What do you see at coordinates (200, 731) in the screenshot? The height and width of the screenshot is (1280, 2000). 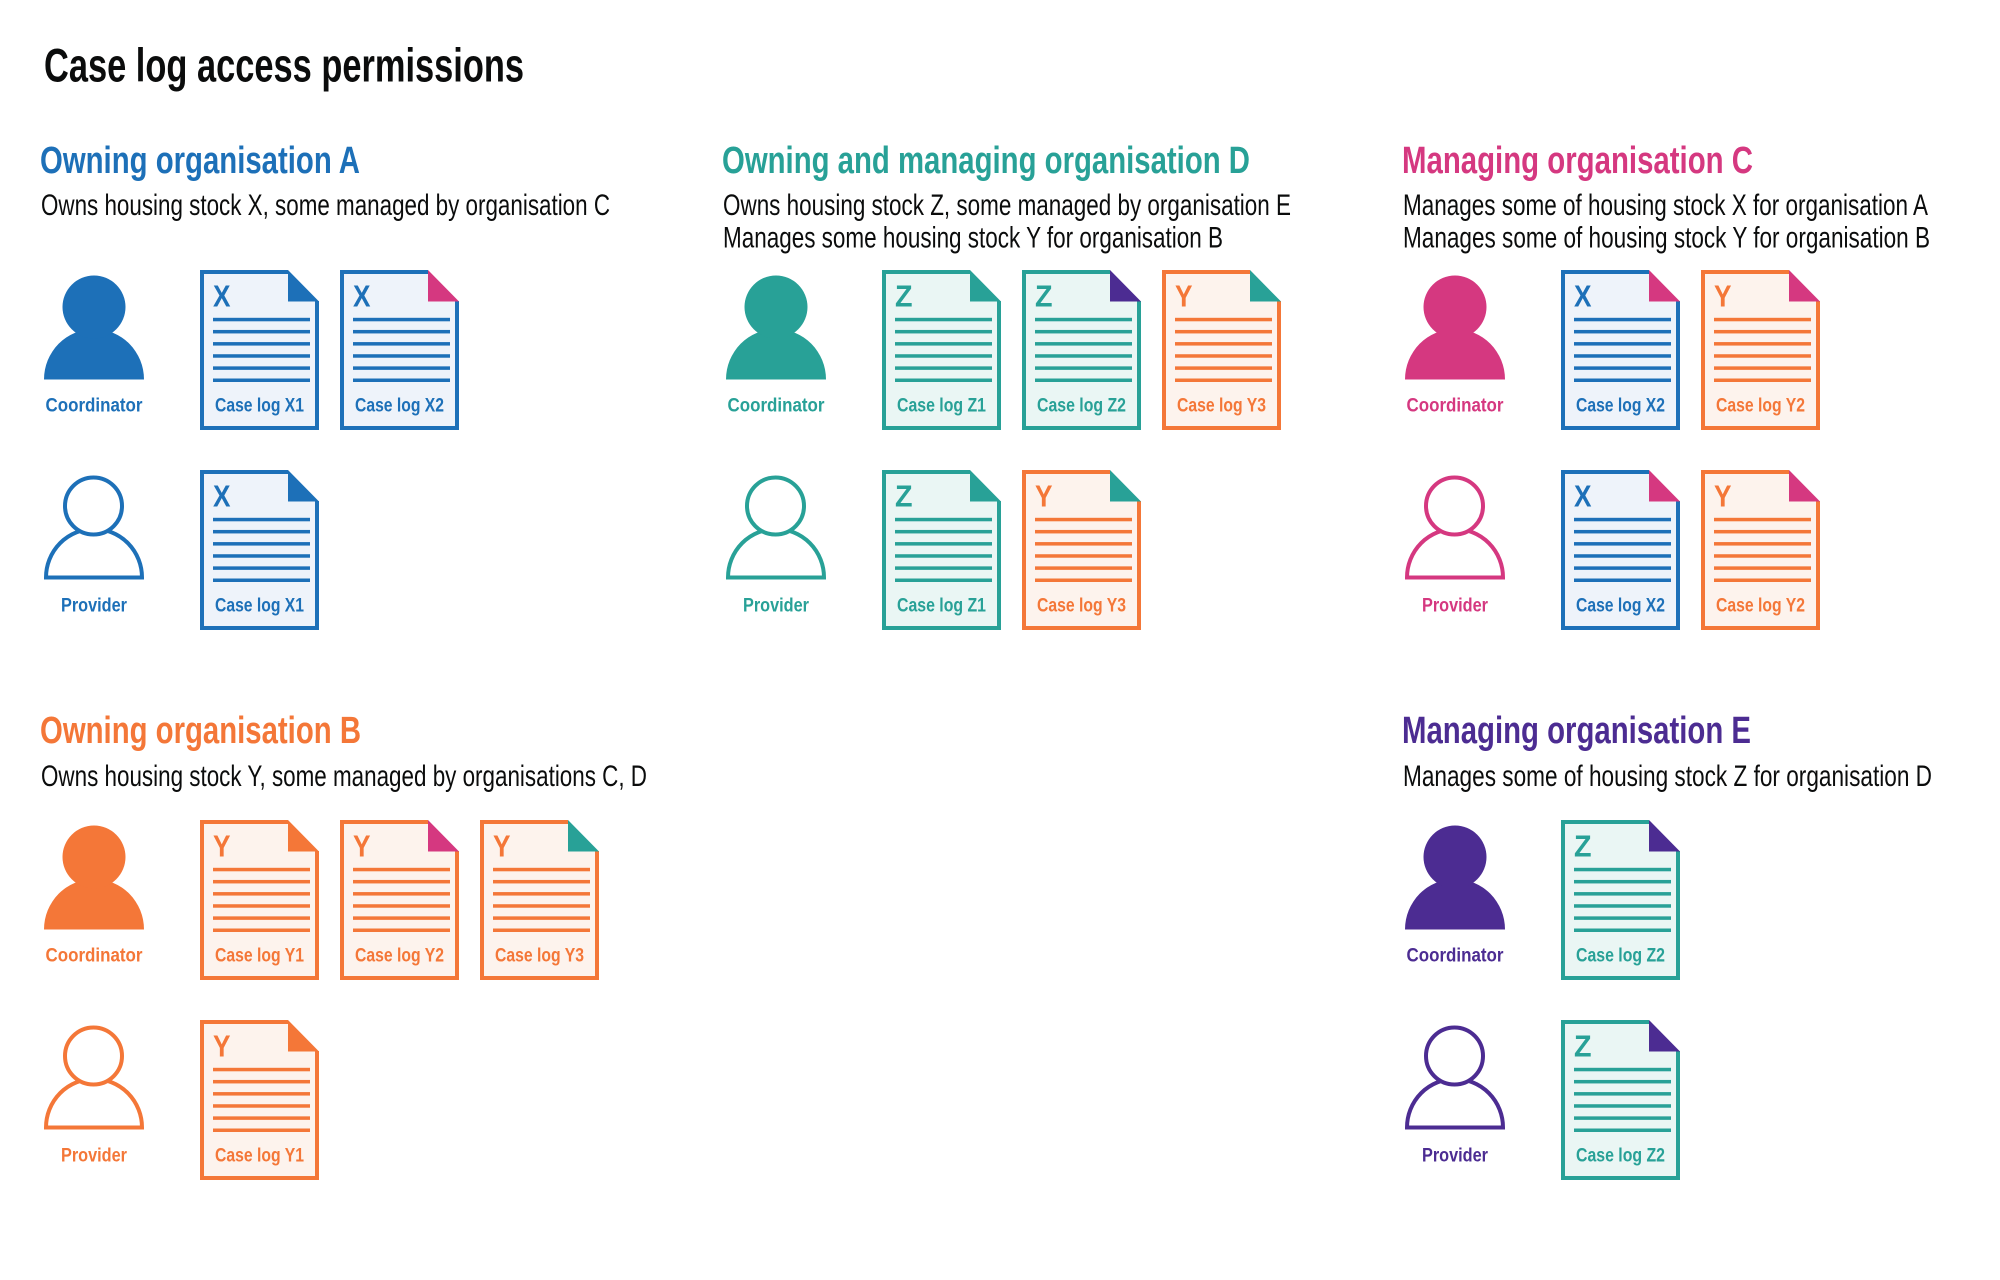 I see `svg-text: Owning organisation B` at bounding box center [200, 731].